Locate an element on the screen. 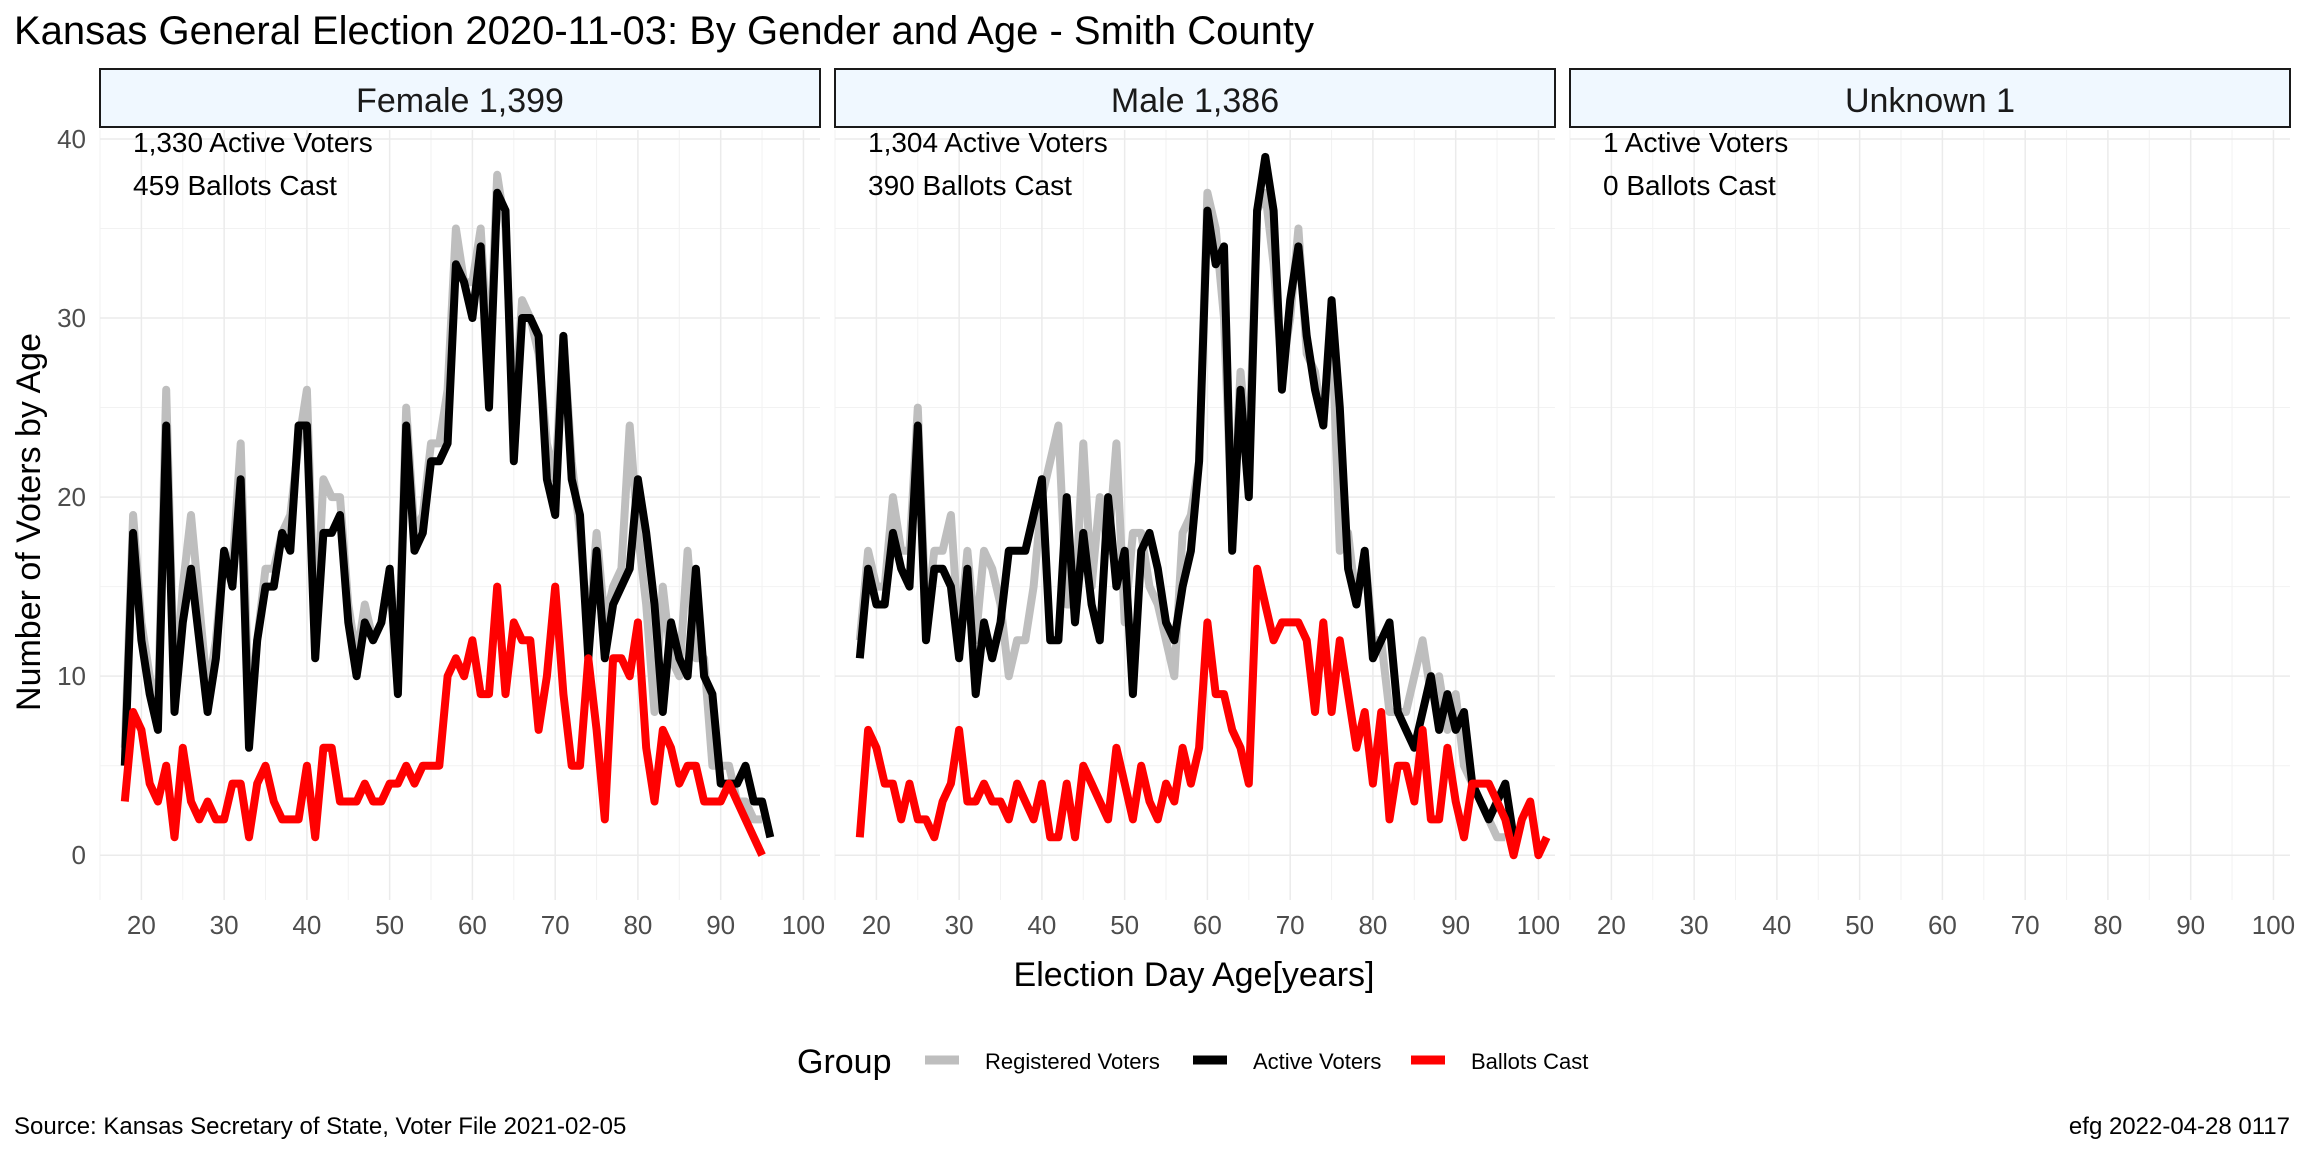  y-axis-title: Number of Voters by Age is located at coordinates (29, 522).